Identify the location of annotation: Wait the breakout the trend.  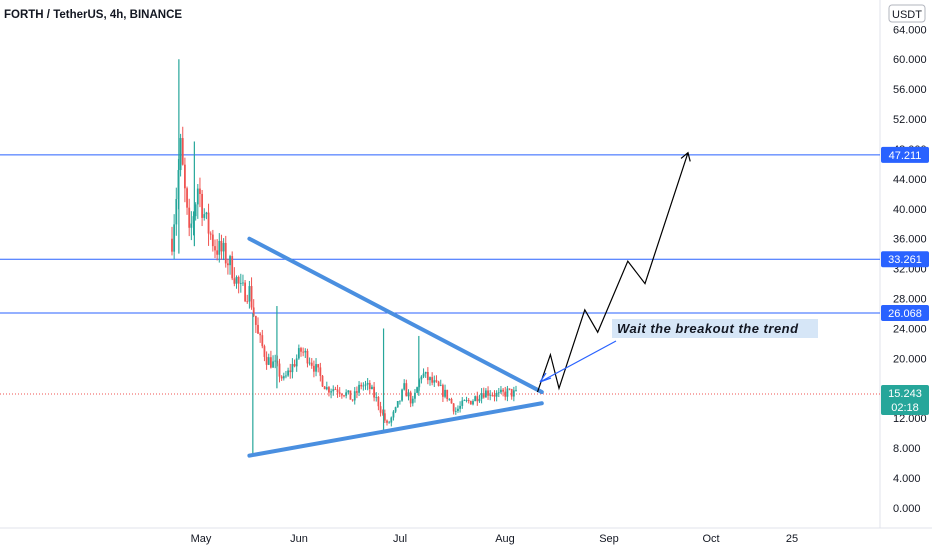
(678, 351).